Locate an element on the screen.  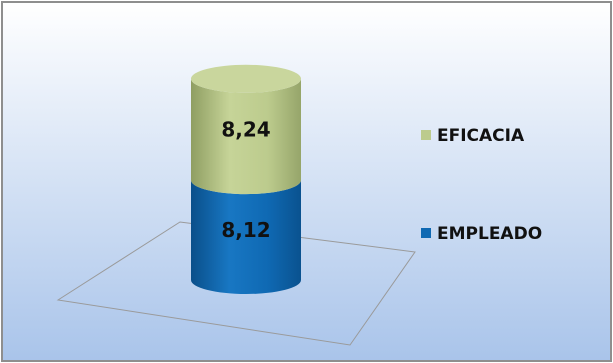
legend-swatch-empleado is located at coordinates (426, 233).